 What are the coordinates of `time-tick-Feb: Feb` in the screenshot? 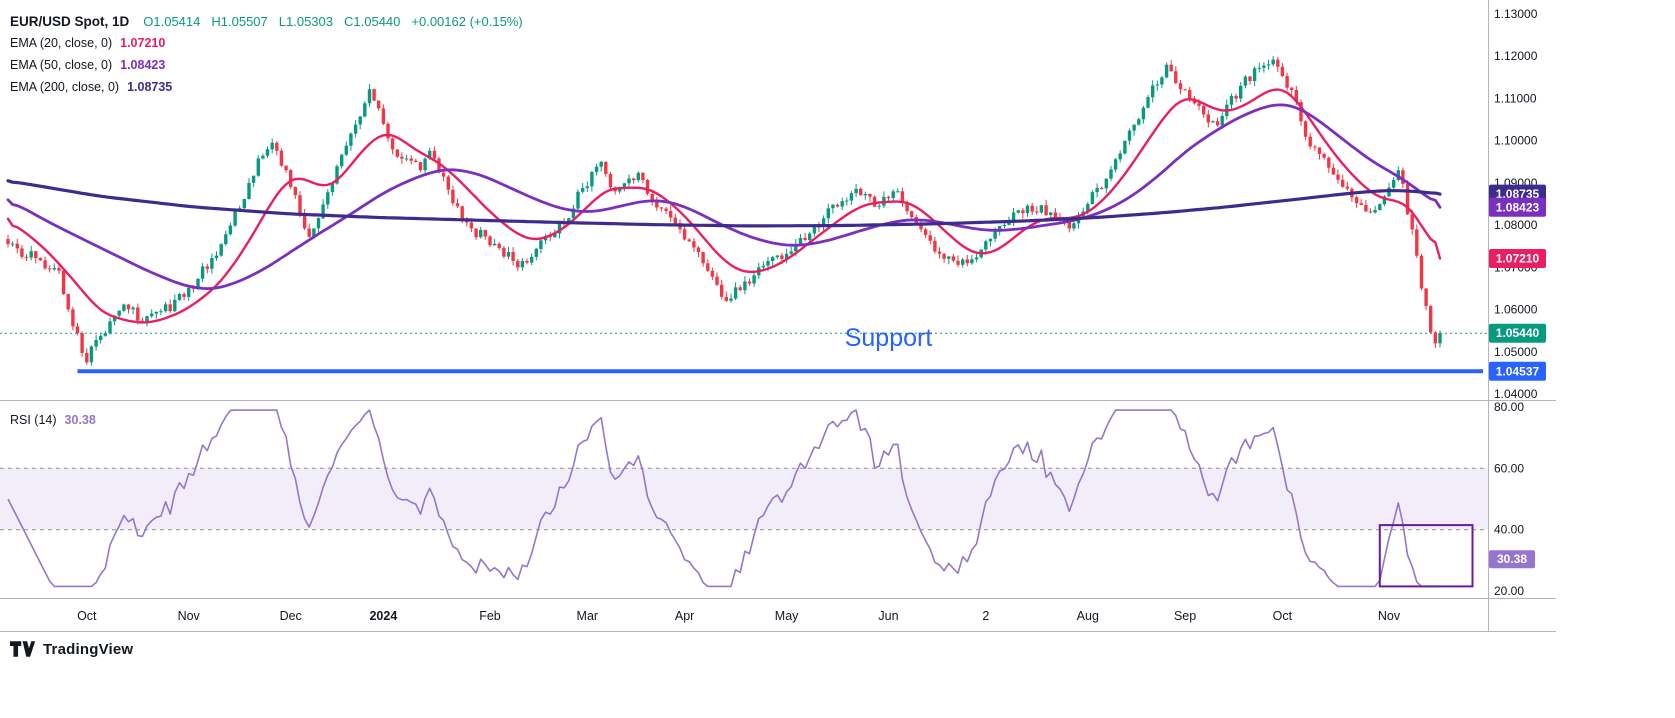 It's located at (490, 616).